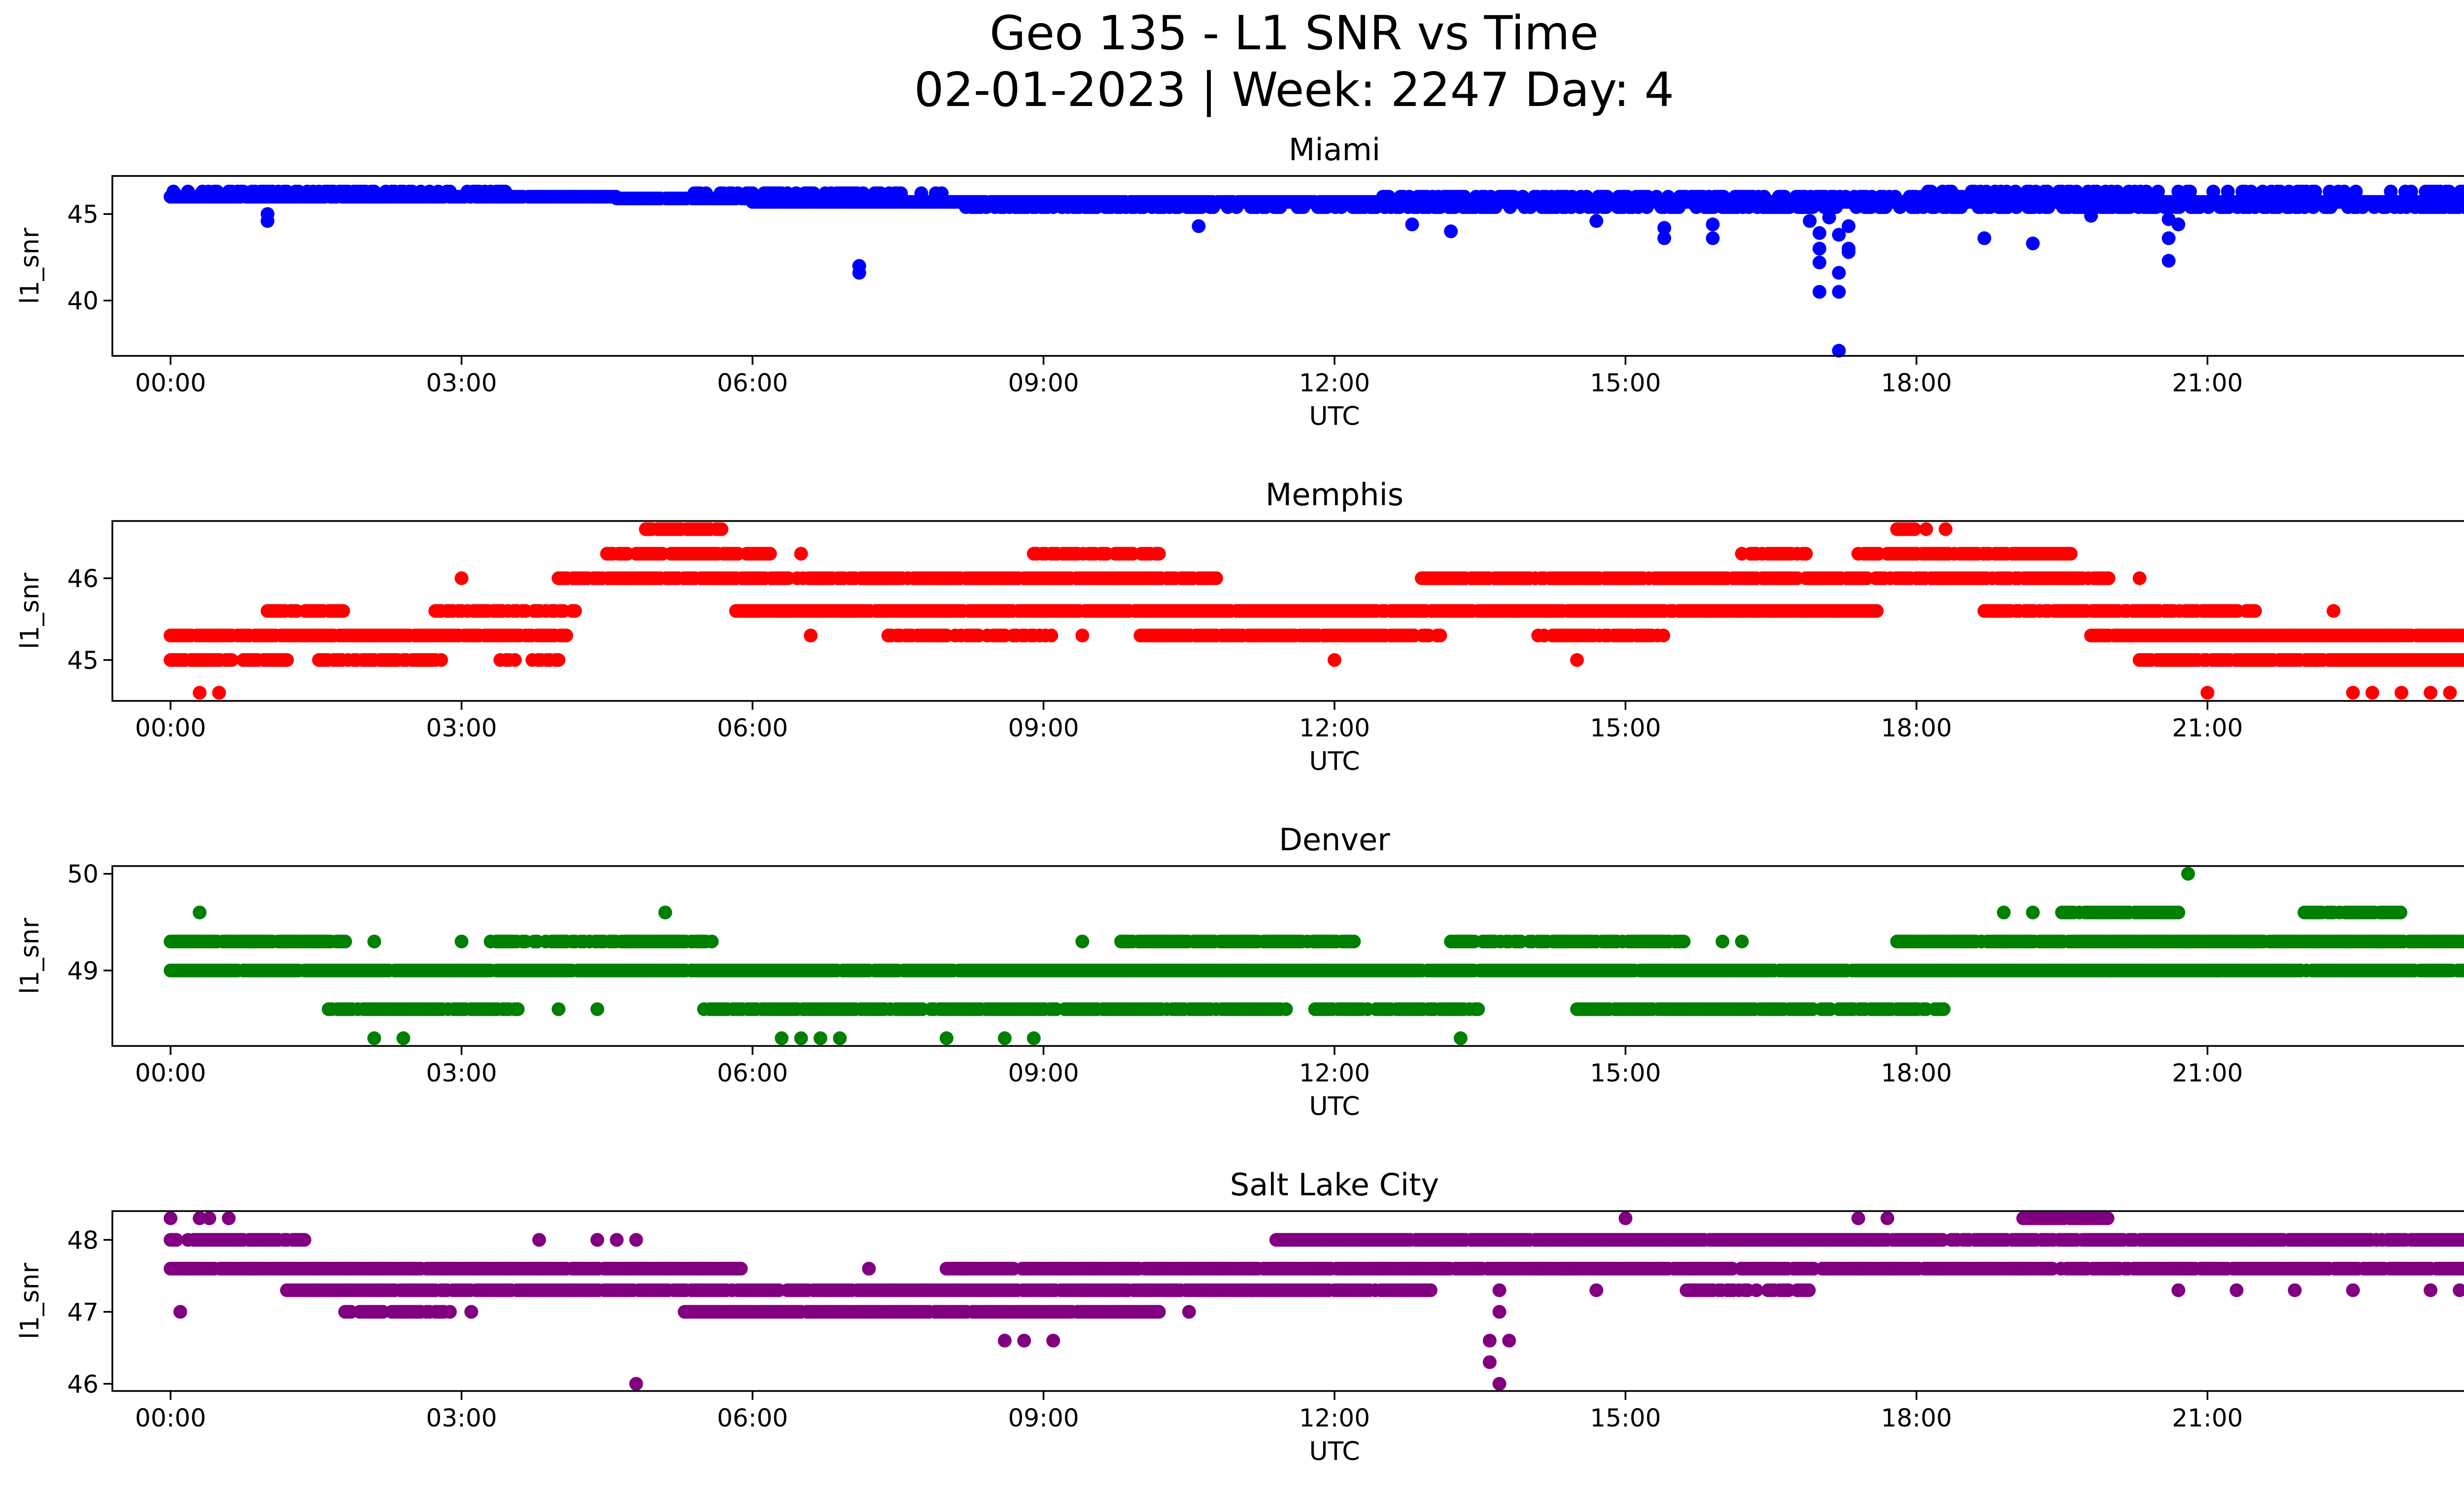  What do you see at coordinates (1314, 271) in the screenshot?
I see `panel-0-points` at bounding box center [1314, 271].